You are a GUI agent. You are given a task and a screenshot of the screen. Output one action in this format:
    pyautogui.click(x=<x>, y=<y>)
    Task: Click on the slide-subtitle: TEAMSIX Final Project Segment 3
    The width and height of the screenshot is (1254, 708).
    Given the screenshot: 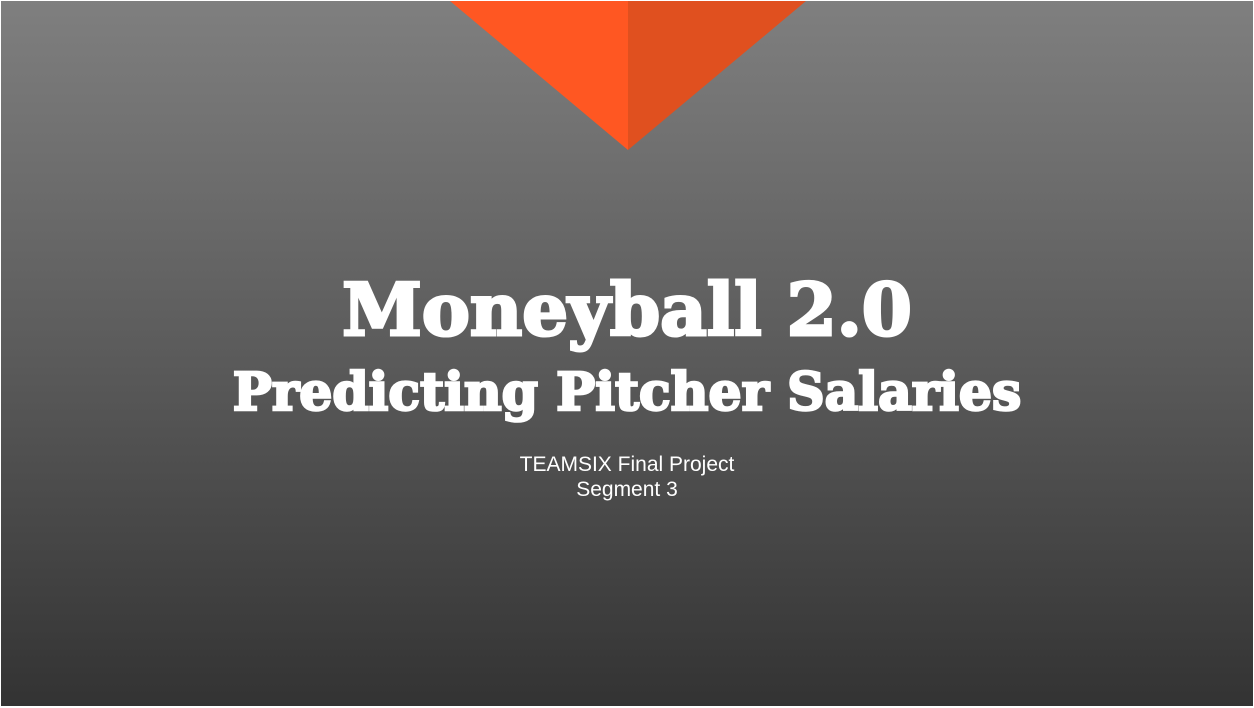 What is the action you would take?
    pyautogui.click(x=627, y=477)
    